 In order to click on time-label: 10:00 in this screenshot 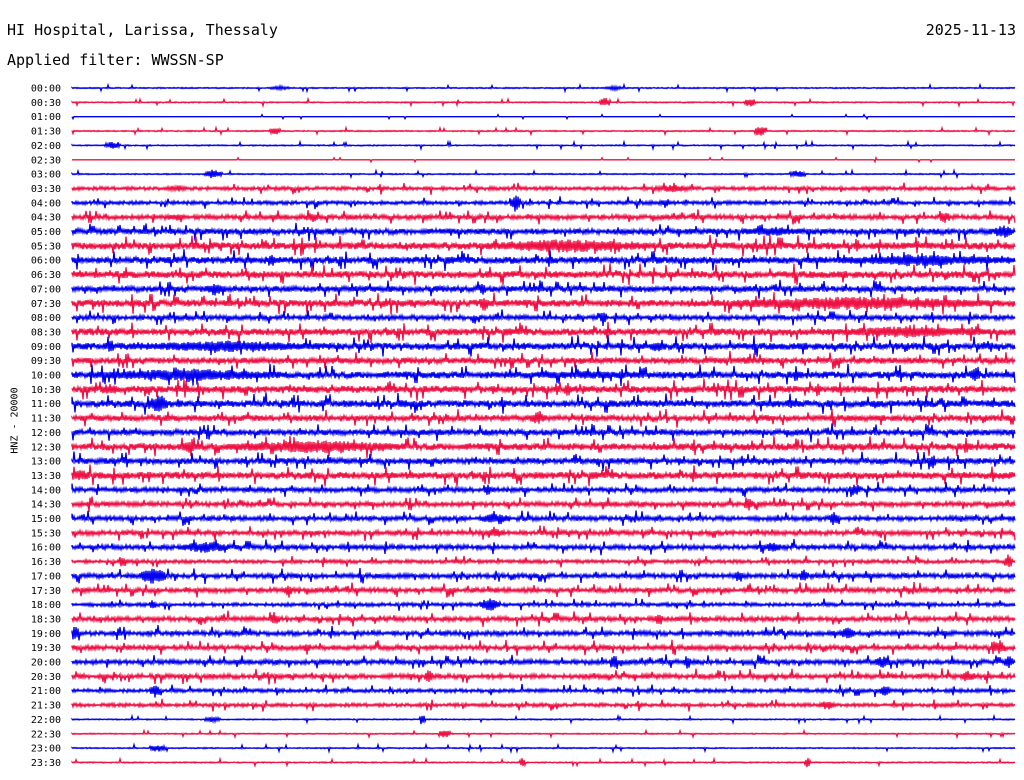, I will do `click(46, 376)`.